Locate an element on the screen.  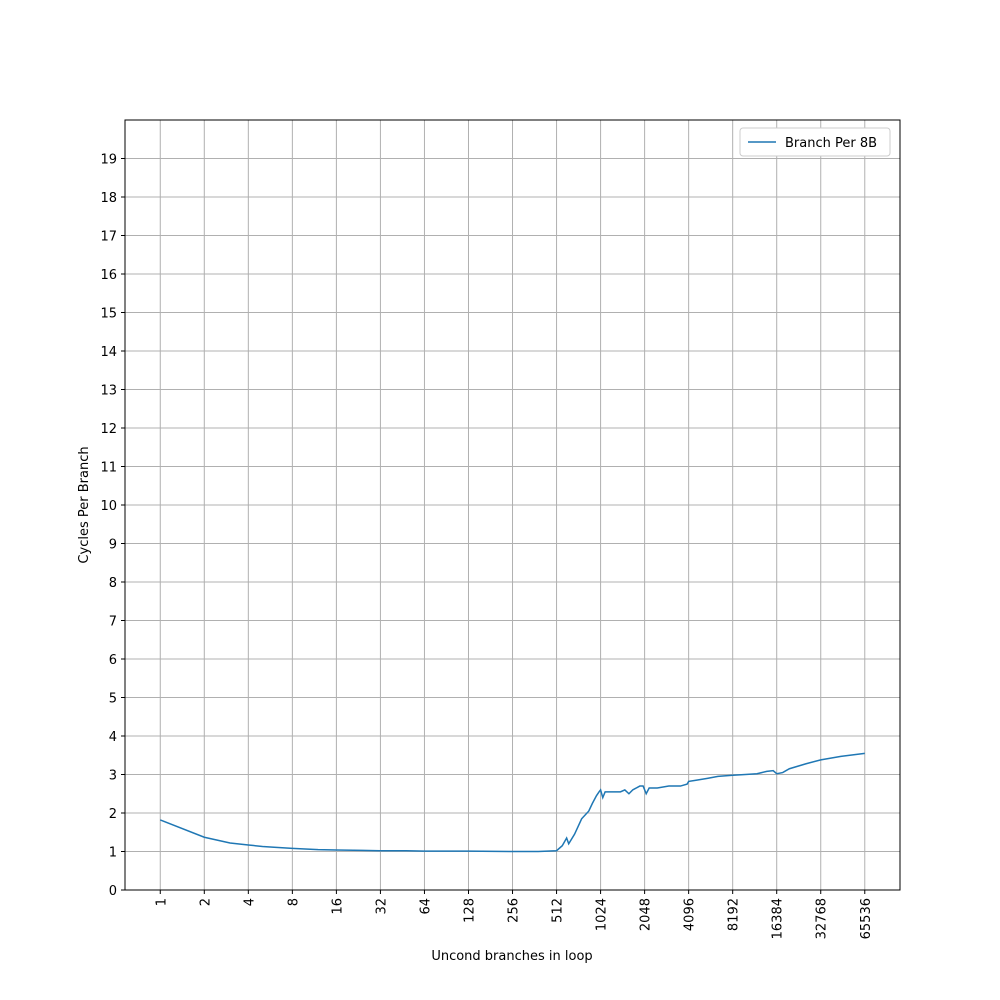
data-line is located at coordinates (512, 802).